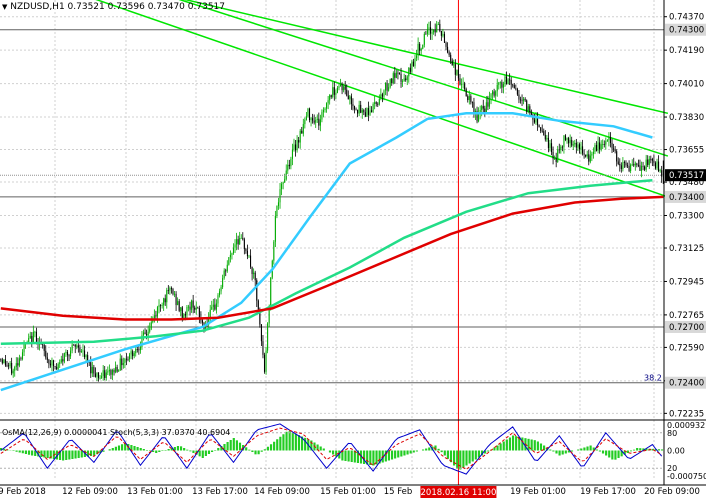 This screenshot has width=706, height=500. What do you see at coordinates (686, 118) in the screenshot?
I see `price-axis-label: 0.73830` at bounding box center [686, 118].